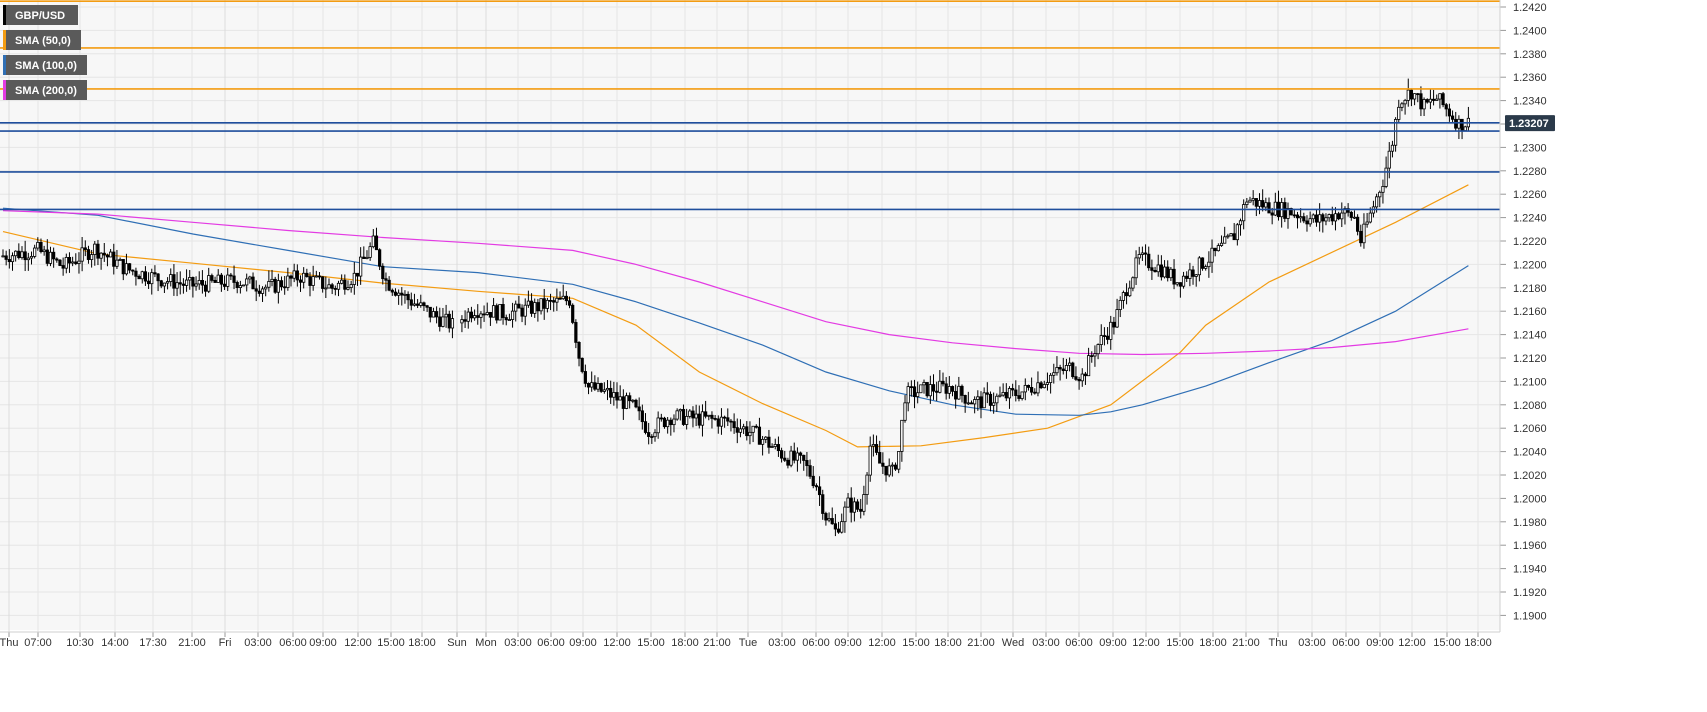  Describe the element at coordinates (748, 643) in the screenshot. I see `x-tick-label: Tue` at that location.